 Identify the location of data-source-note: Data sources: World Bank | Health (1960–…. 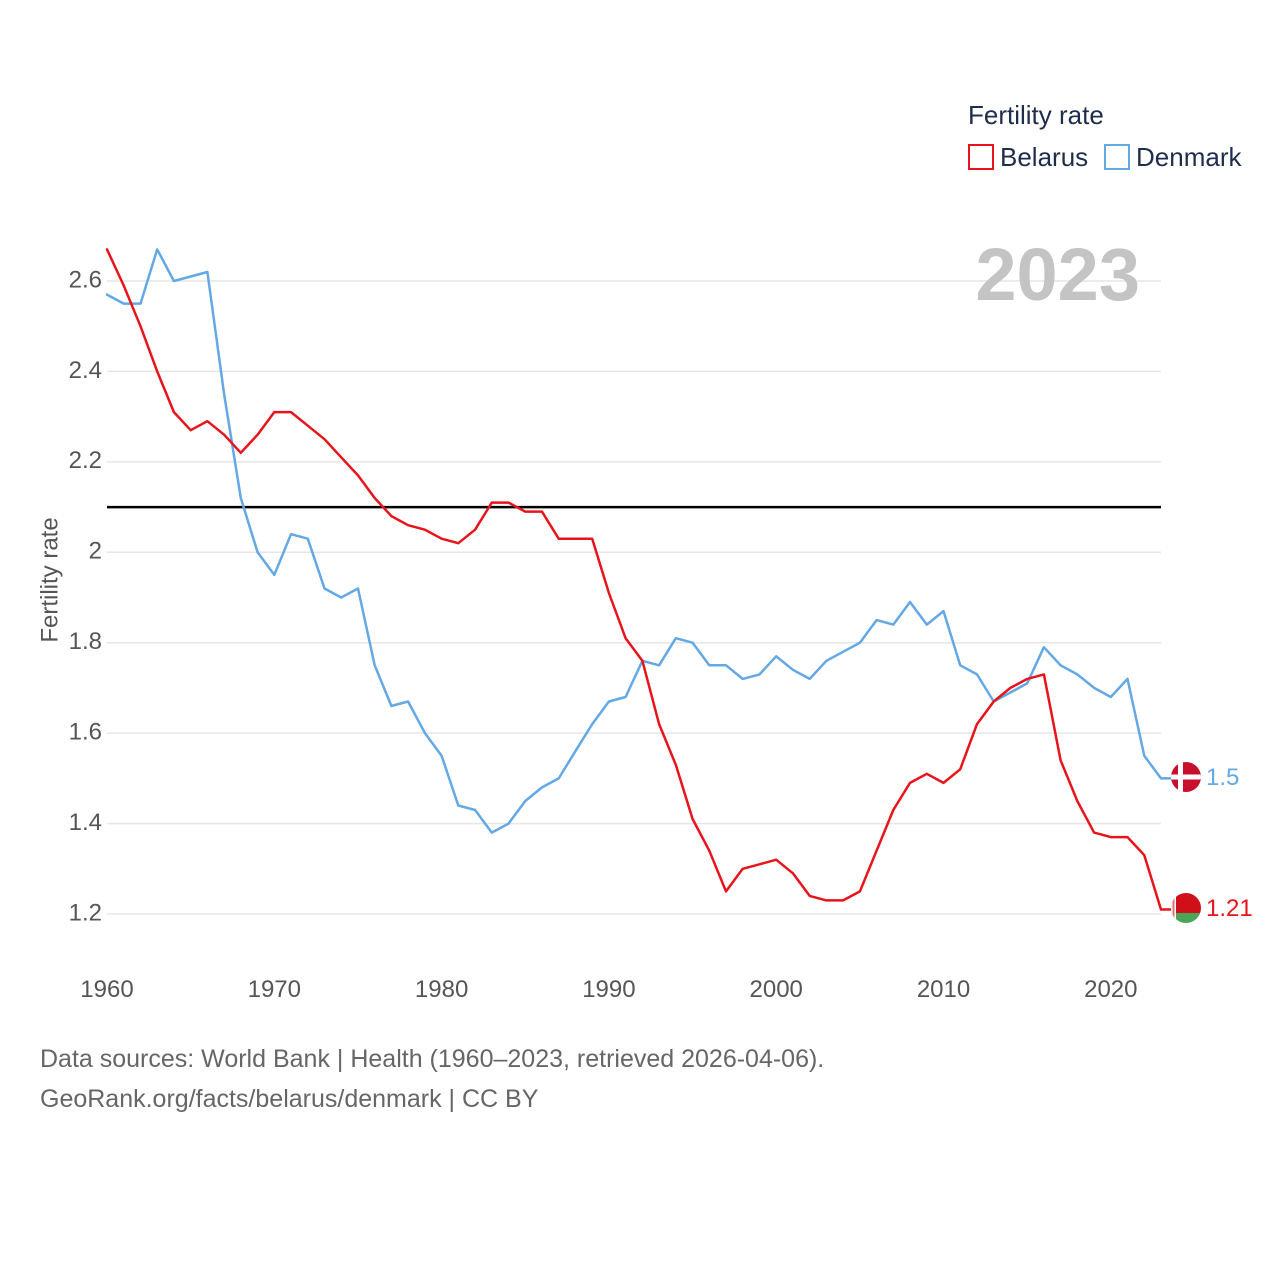
(432, 1059).